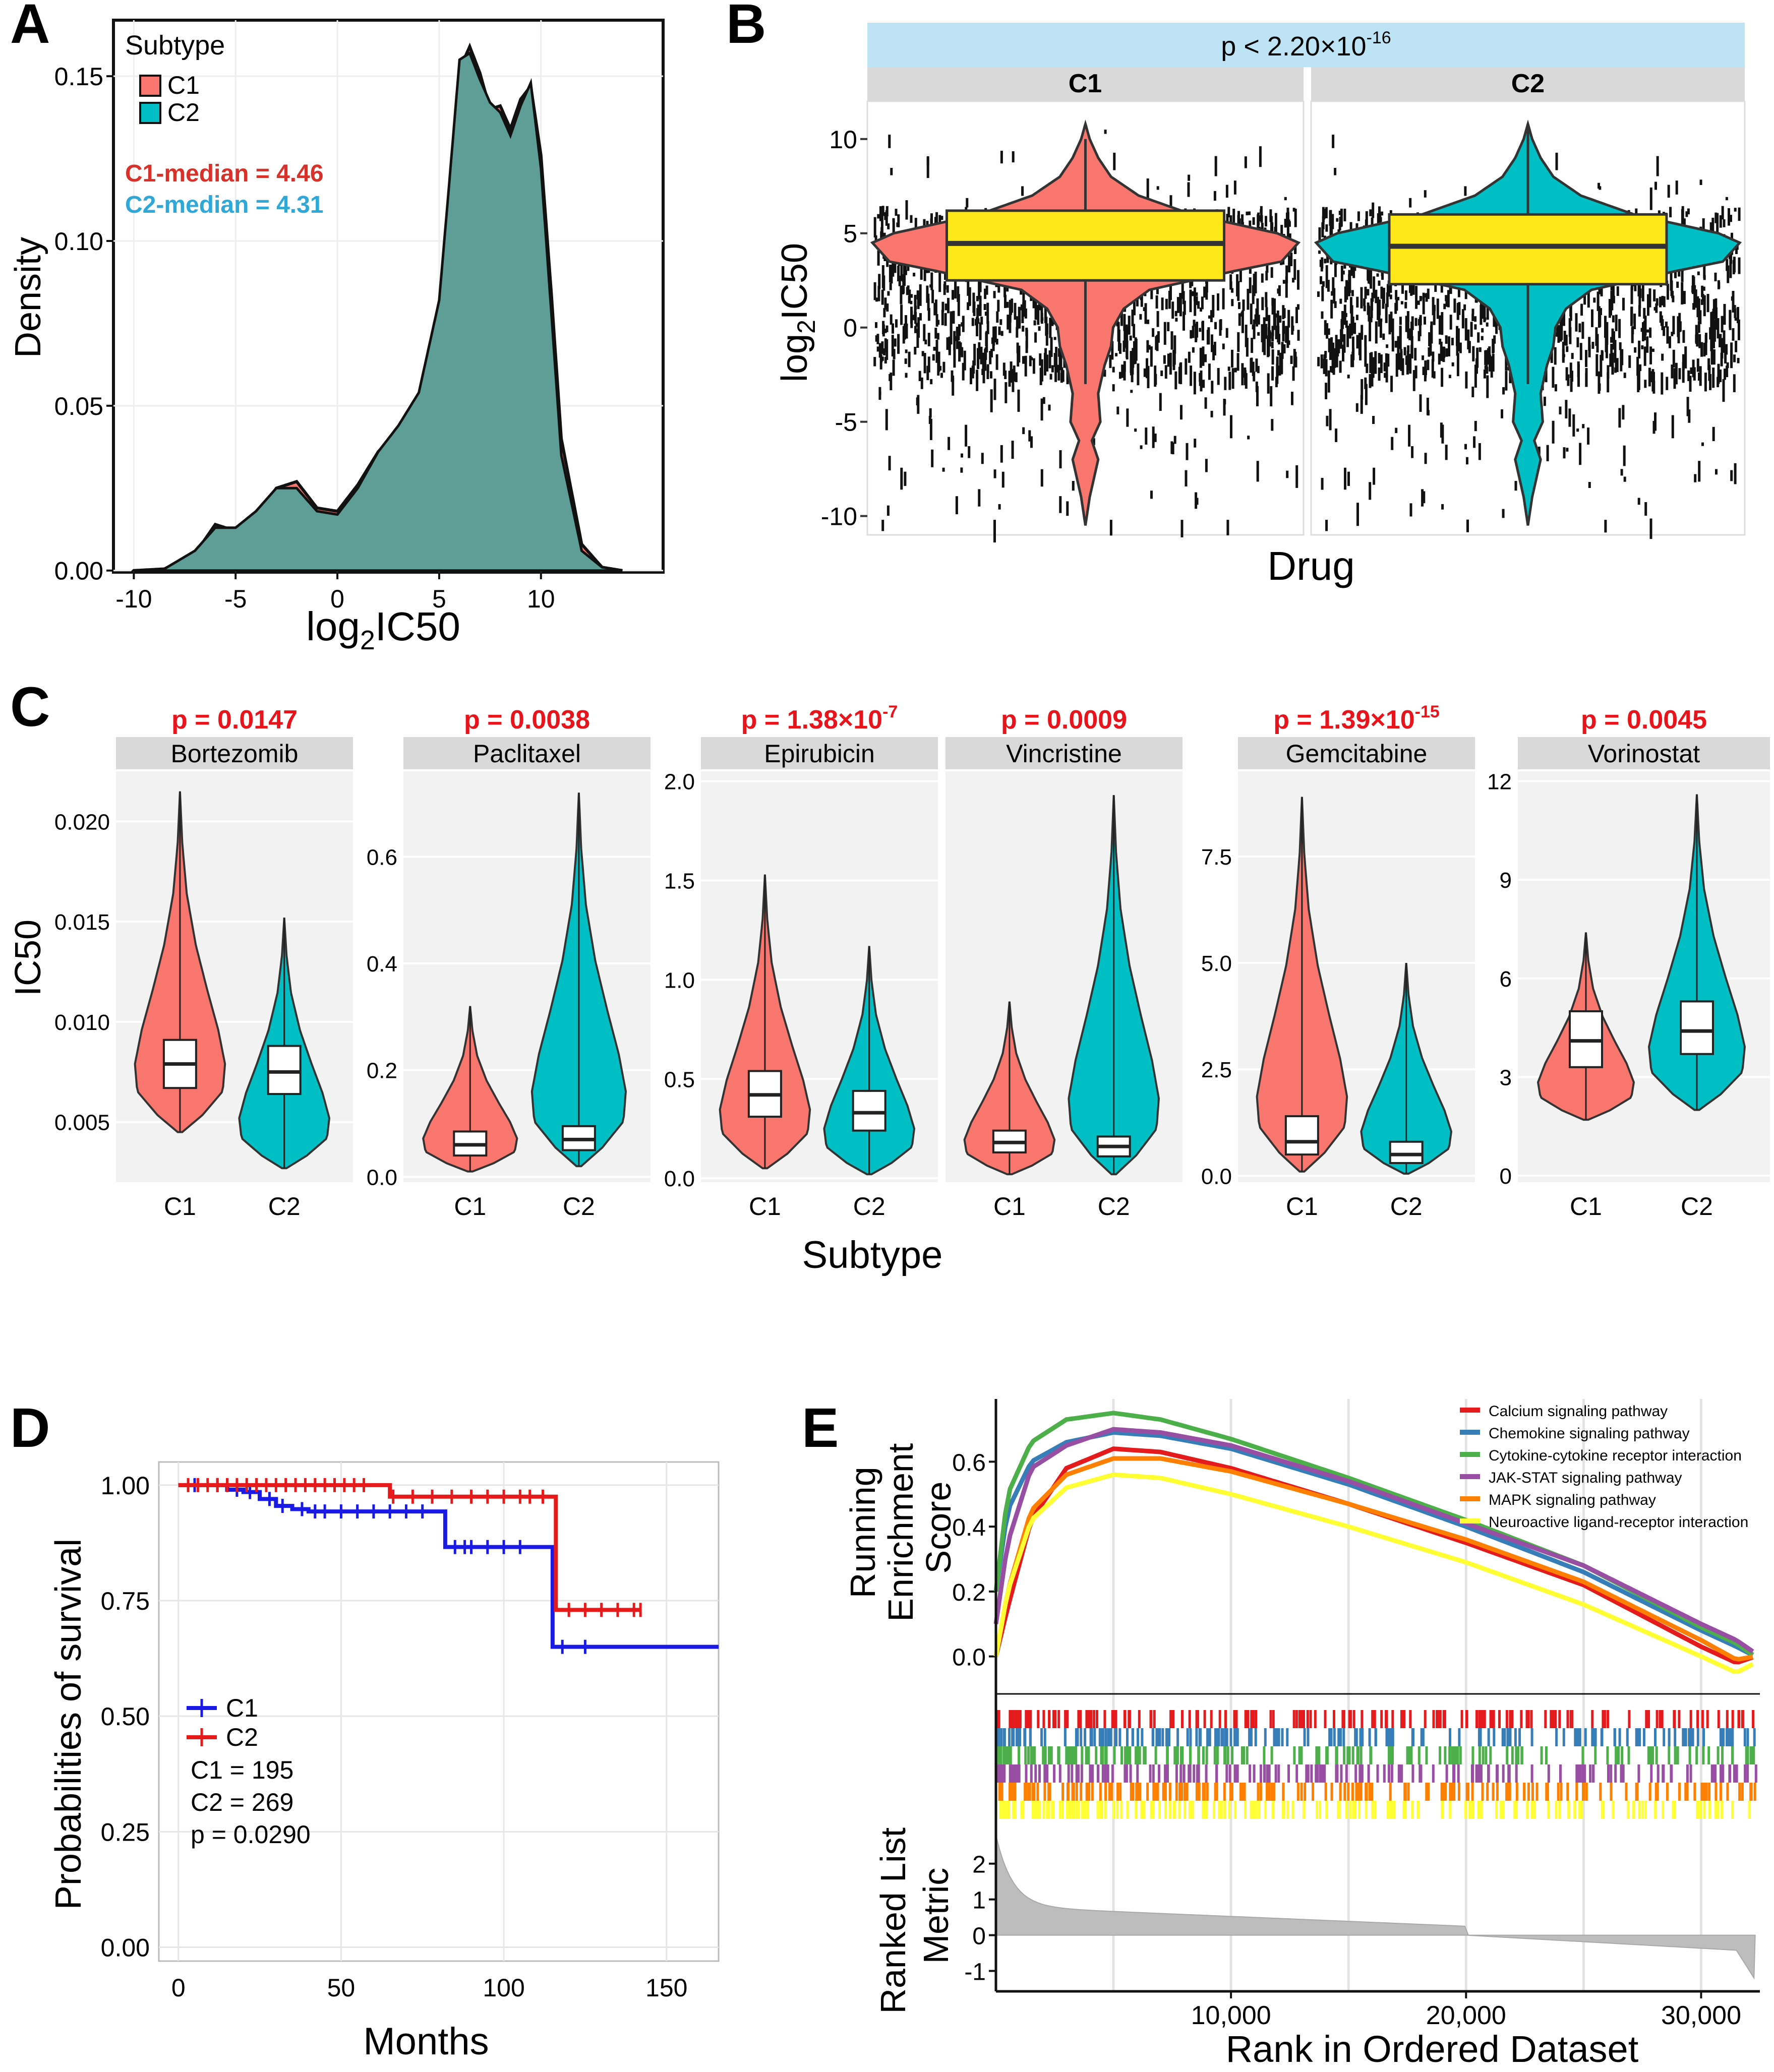 This screenshot has width=1774, height=2072. Describe the element at coordinates (1644, 720) in the screenshot. I see `panel-c-p-main: p = 0.0045` at that location.